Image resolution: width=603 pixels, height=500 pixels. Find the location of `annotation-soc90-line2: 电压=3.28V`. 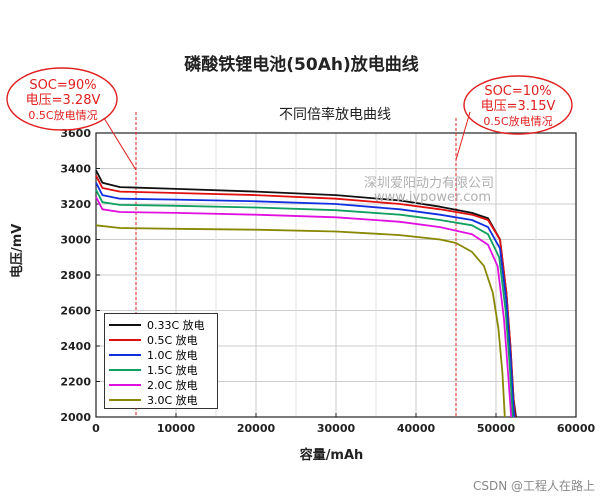

annotation-soc90-line2: 电压=3.28V is located at coordinates (63, 100).